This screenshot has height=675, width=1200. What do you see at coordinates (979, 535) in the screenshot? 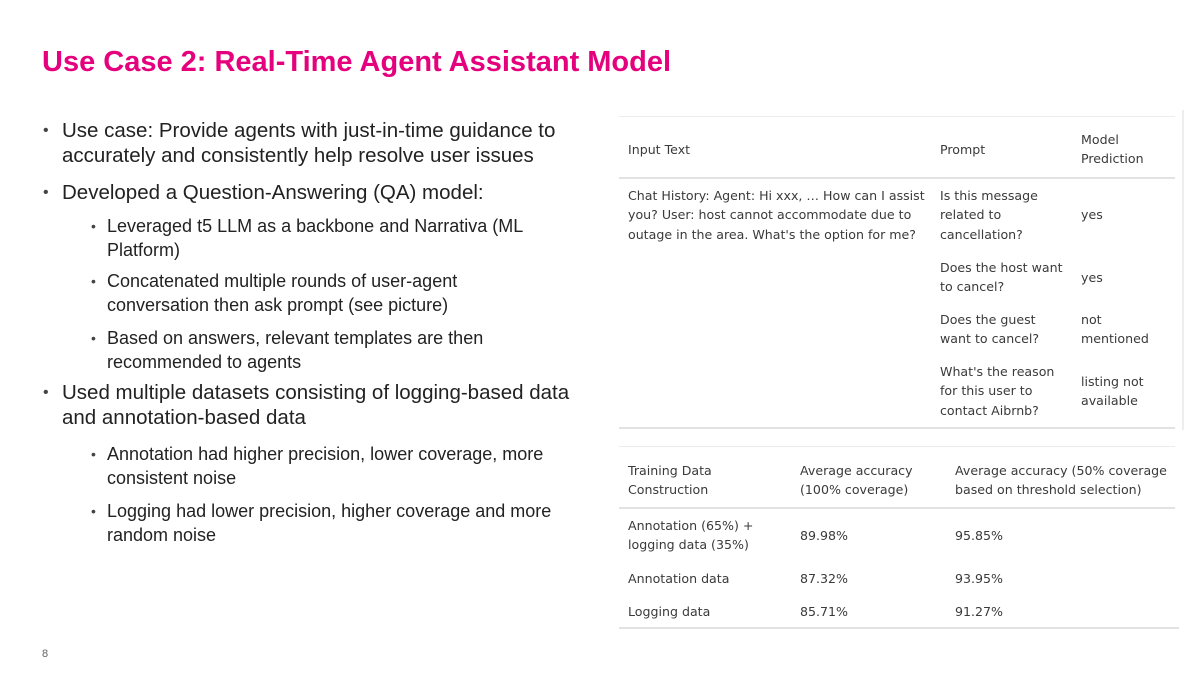
I see `table-cell: 95.85%` at bounding box center [979, 535].